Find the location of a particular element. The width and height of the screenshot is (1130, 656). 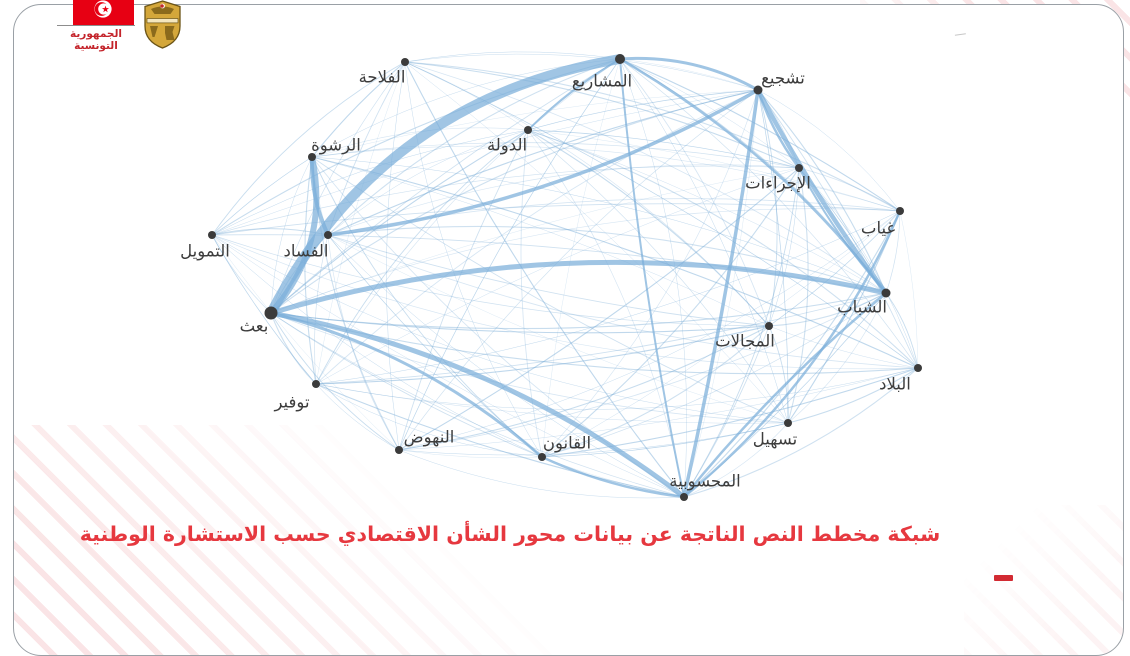

tunisia-flag-icon is located at coordinates (103, 15).